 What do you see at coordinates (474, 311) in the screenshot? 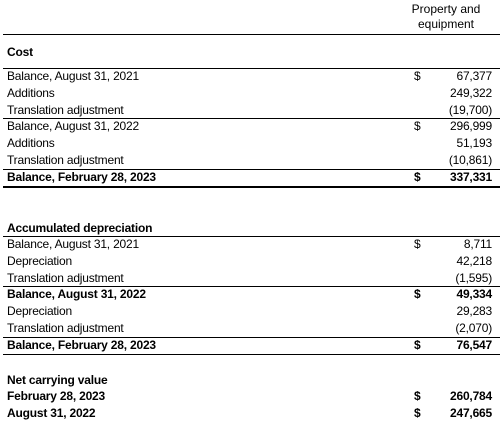
I see `amount: 29,283` at bounding box center [474, 311].